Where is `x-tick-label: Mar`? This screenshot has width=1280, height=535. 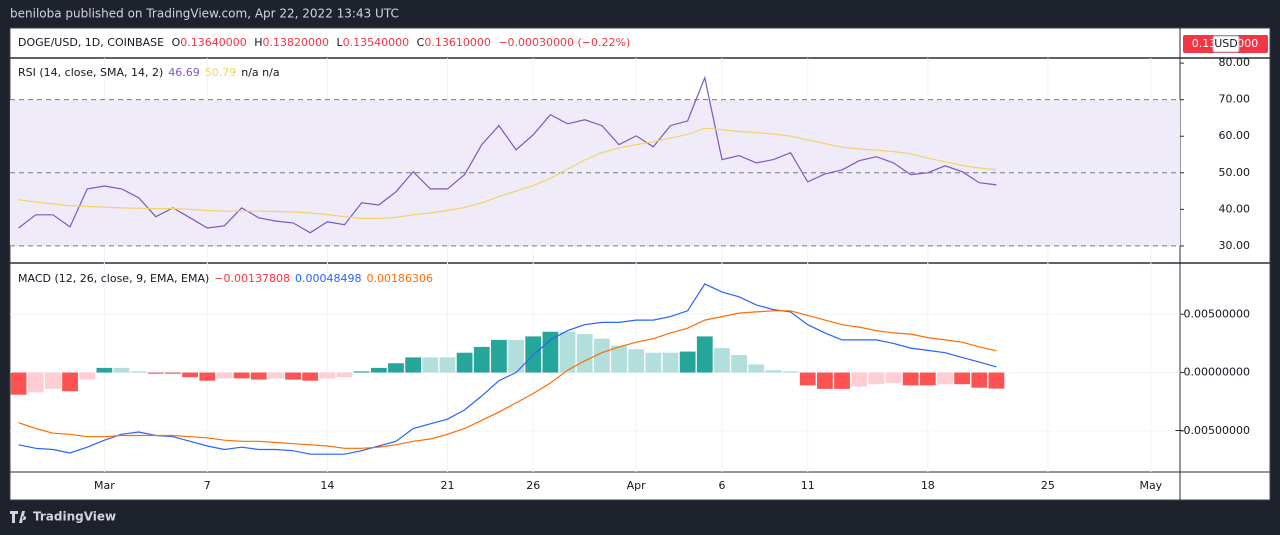
x-tick-label: Mar is located at coordinates (104, 485).